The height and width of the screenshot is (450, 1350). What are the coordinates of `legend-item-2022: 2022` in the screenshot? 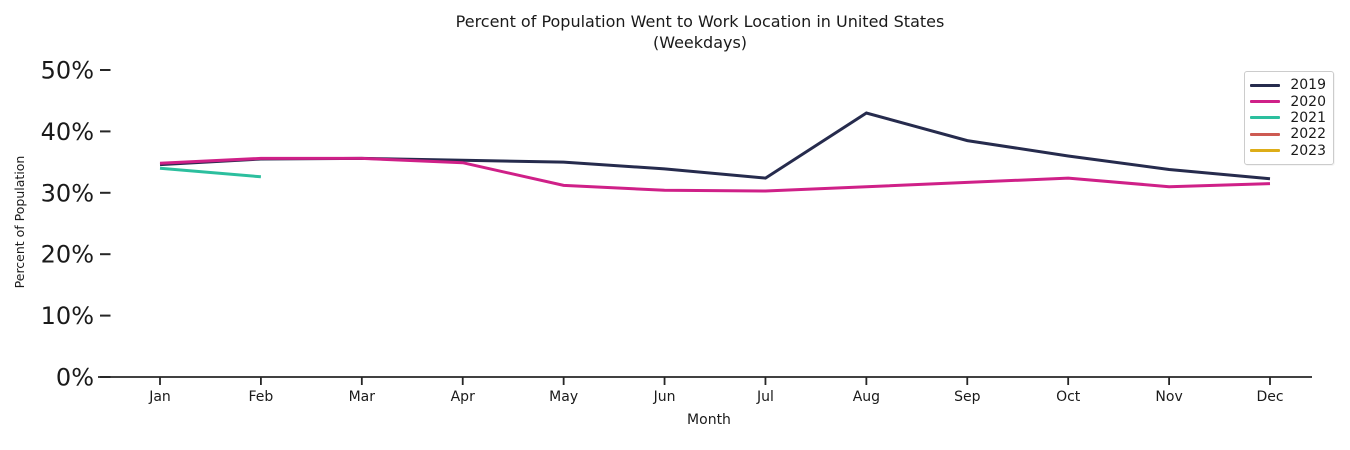 It's located at (1288, 134).